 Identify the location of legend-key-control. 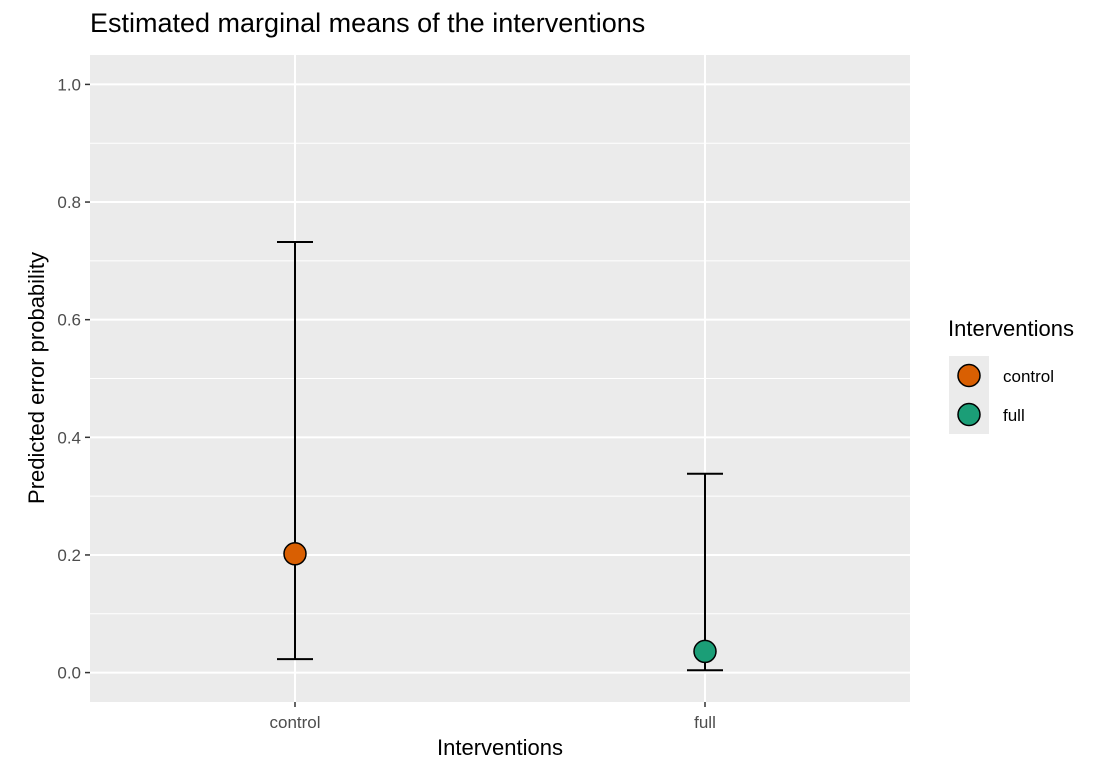
(969, 375).